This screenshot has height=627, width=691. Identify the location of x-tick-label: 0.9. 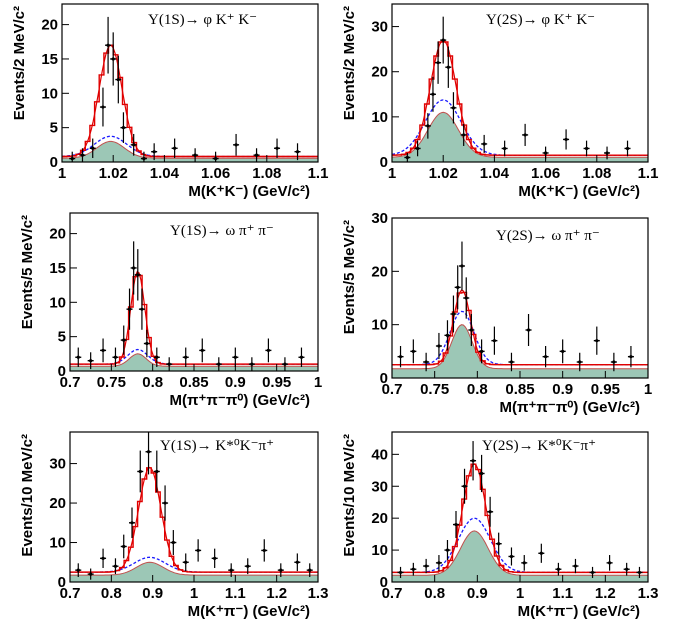
(235, 382).